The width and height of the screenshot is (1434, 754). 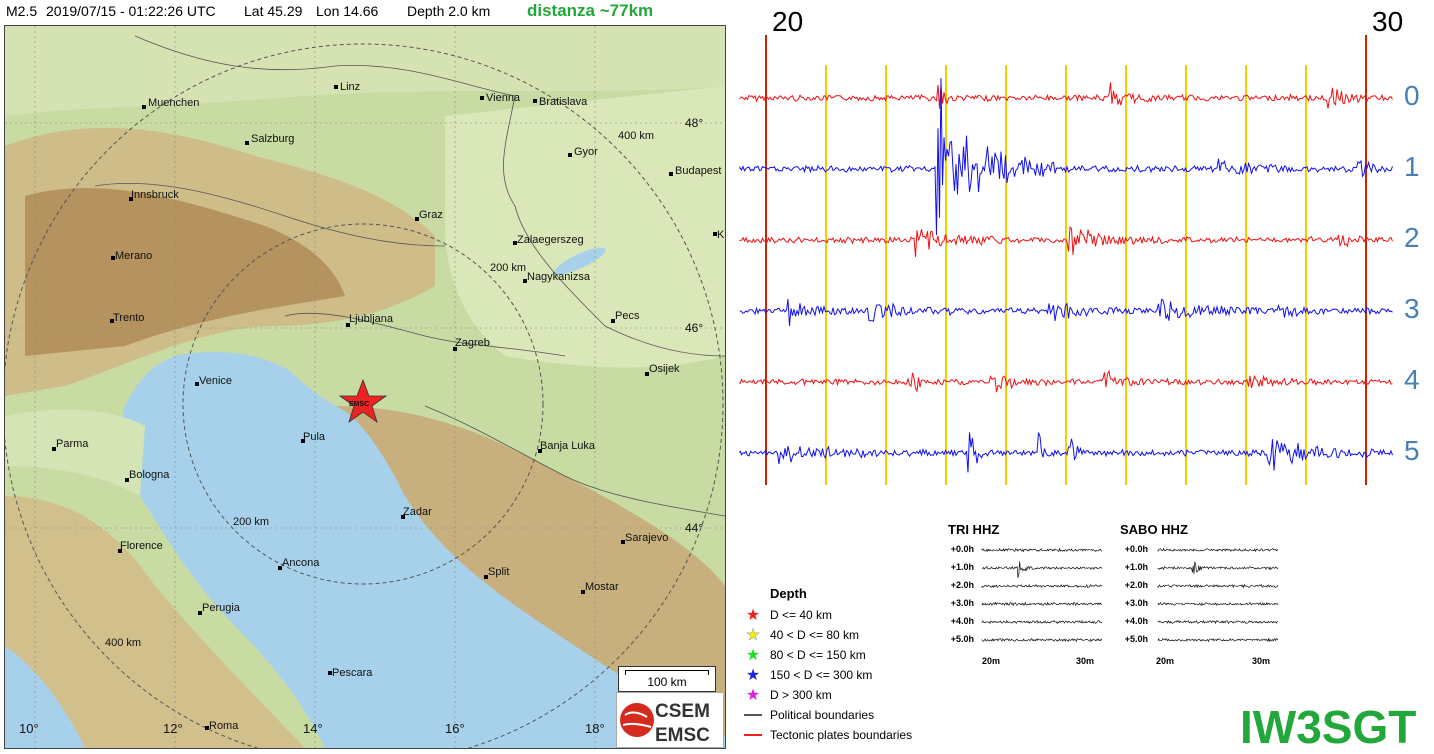 I want to click on city-label: Bologna, so click(x=149, y=475).